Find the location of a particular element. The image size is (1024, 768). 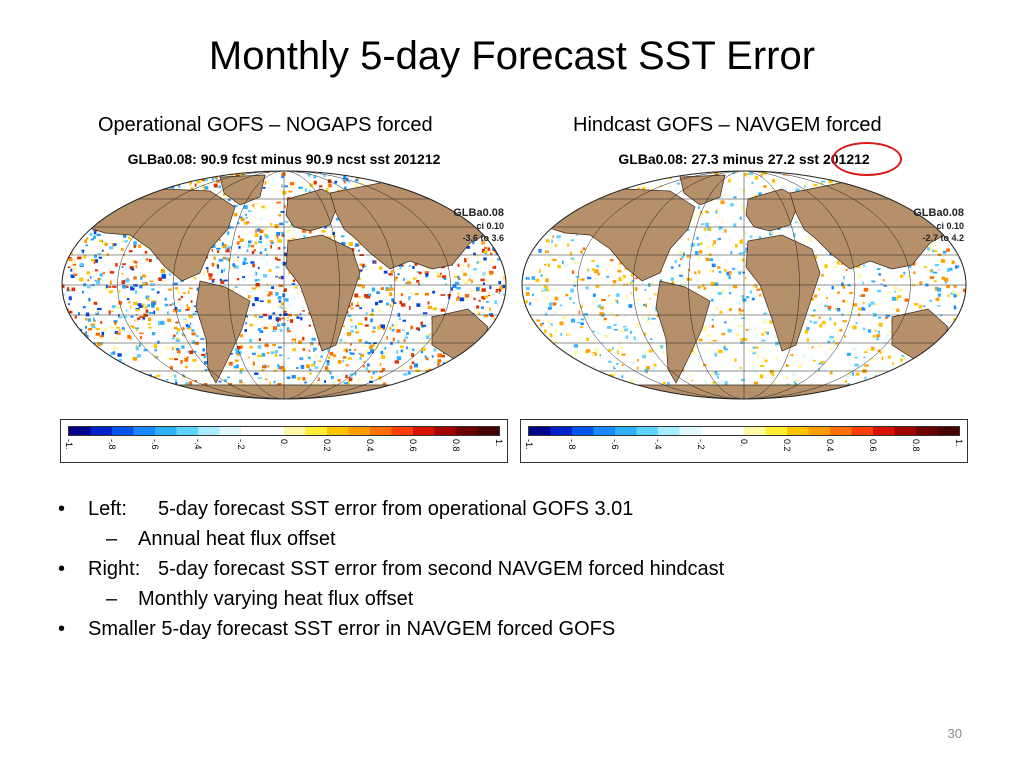

left-sst-error-map is located at coordinates (284, 285).